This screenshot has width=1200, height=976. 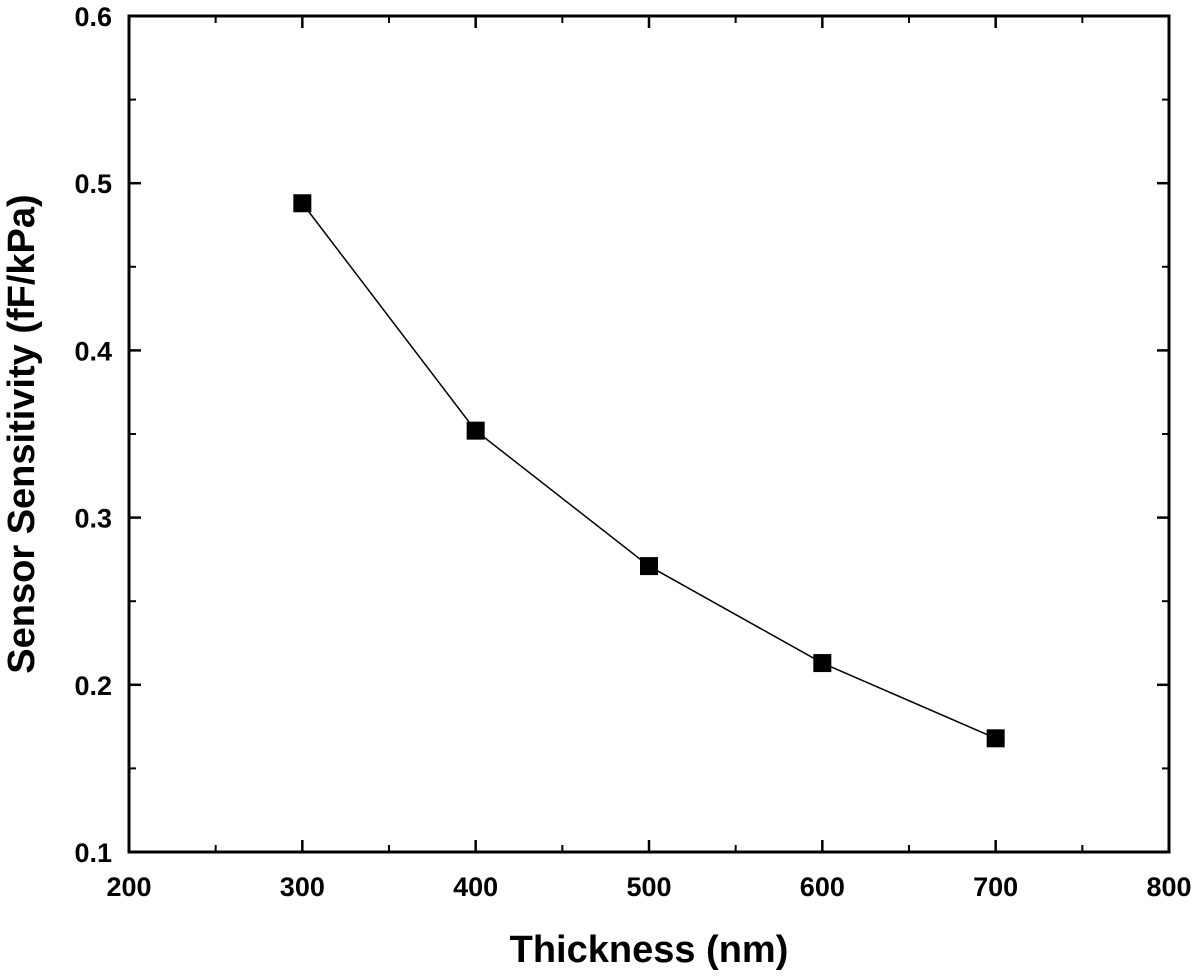 What do you see at coordinates (93, 686) in the screenshot?
I see `y-tick-label: 0.2` at bounding box center [93, 686].